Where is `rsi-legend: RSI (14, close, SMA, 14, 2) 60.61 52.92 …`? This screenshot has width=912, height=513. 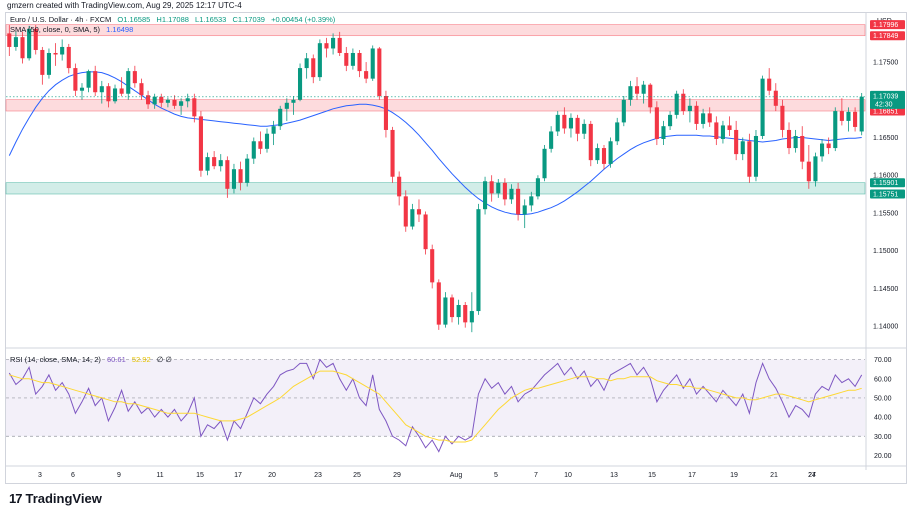
rsi-legend: RSI (14, close, SMA, 14, 2) 60.61 52.92 … is located at coordinates (93, 359).